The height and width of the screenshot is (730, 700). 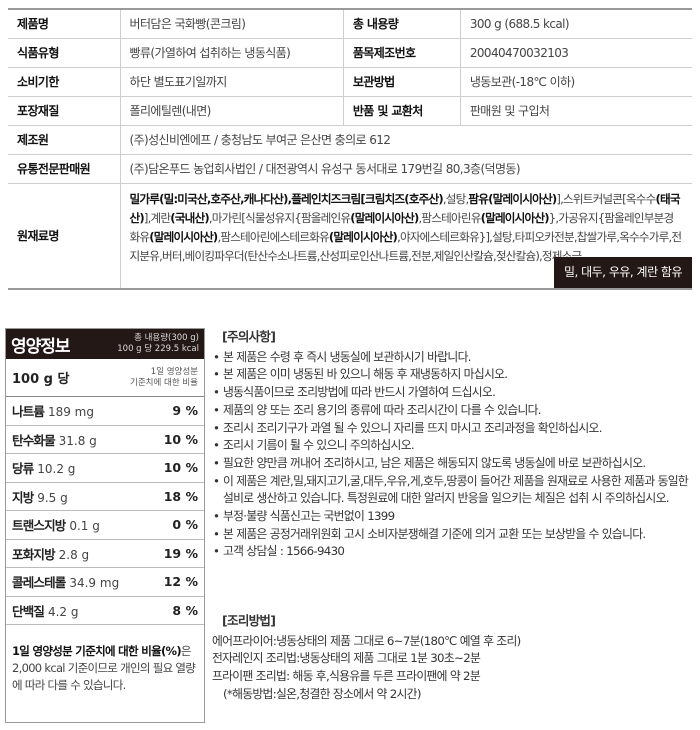 I want to click on nutrient-row: 나트륨 189 mg 9 %, so click(x=105, y=411).